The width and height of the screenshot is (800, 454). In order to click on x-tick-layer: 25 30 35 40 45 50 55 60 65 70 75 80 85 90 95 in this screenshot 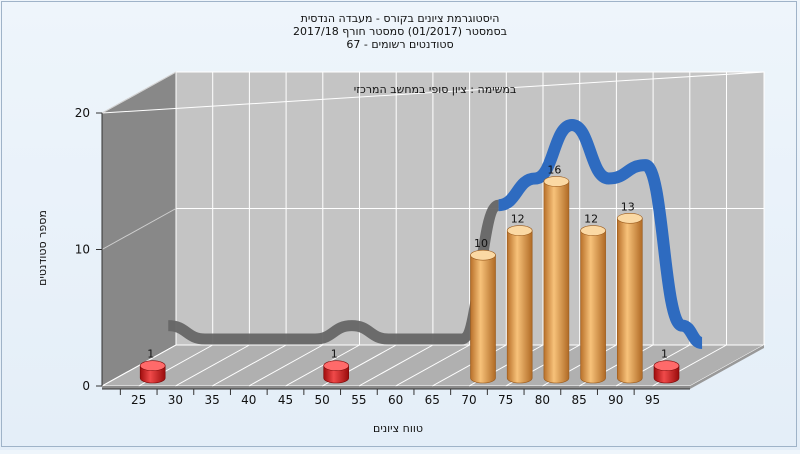, I will do `click(389, 398)`.